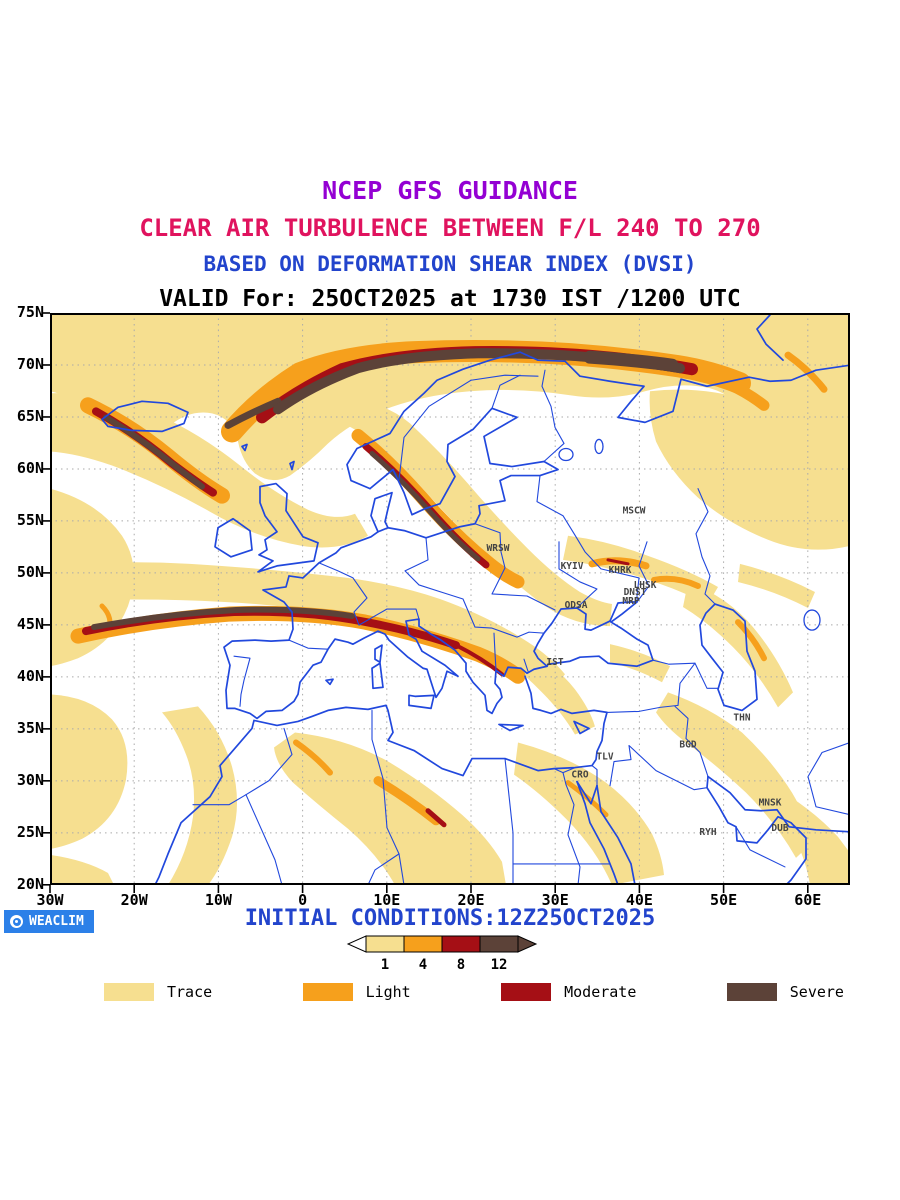  I want to click on coastline-crete, so click(511, 727).